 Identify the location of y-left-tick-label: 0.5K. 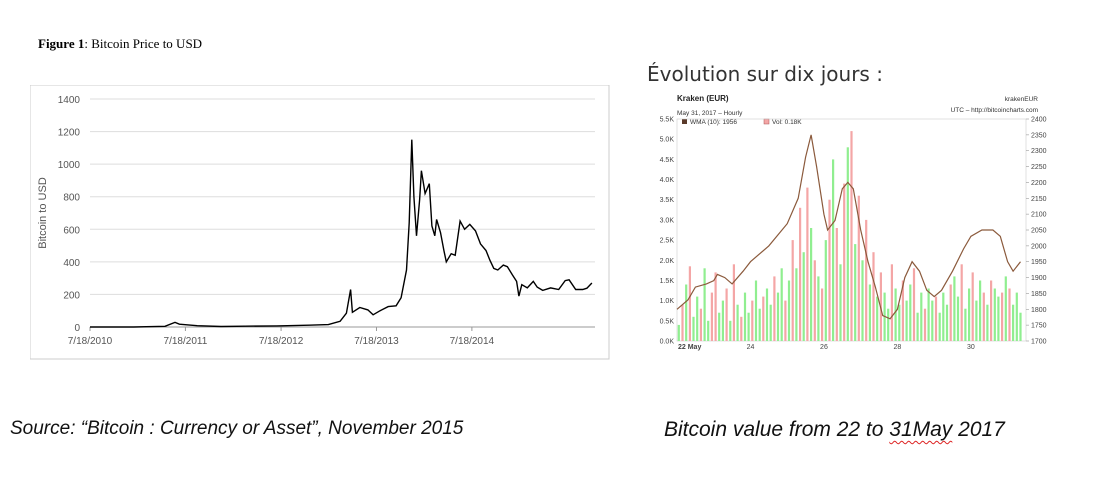
(667, 321).